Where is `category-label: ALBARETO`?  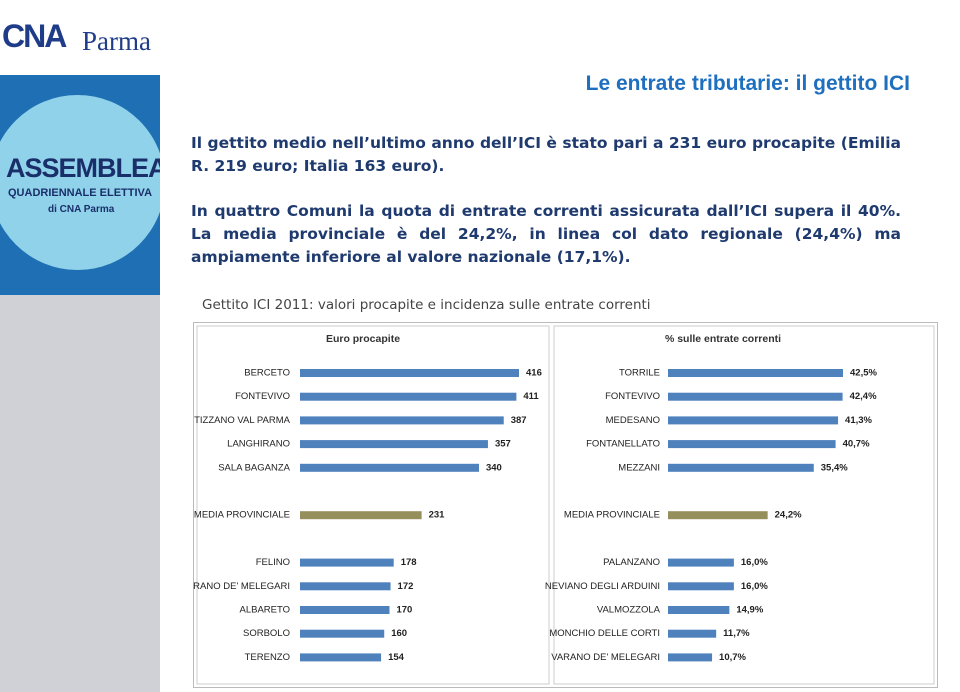
category-label: ALBARETO is located at coordinates (264, 610).